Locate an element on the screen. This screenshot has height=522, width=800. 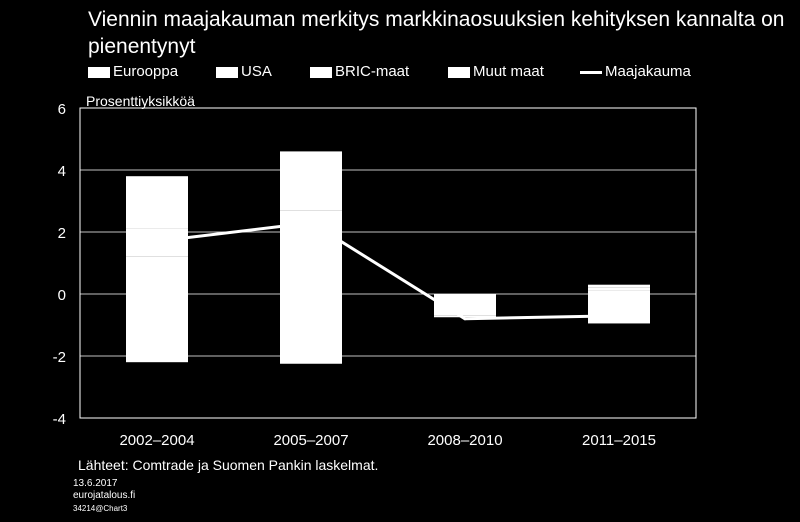
x-tick-label: 2002–2004 is located at coordinates (156, 440).